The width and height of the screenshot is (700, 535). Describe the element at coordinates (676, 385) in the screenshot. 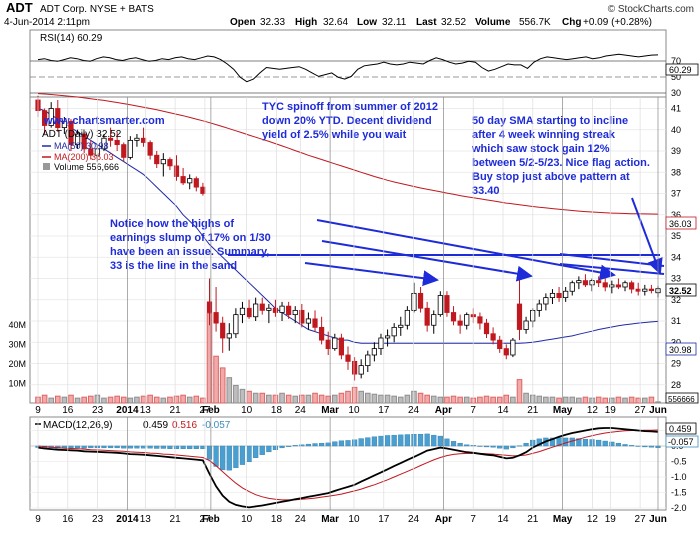

I see `price-y-tick-label: 28` at that location.